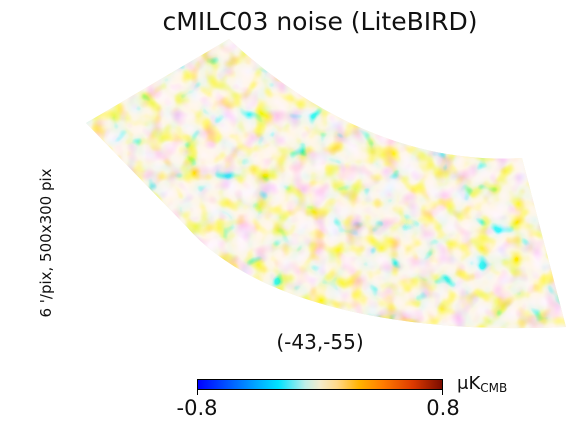 The image size is (580, 429). What do you see at coordinates (320, 342) in the screenshot?
I see `center-coordinates: (-43,-55)` at bounding box center [320, 342].